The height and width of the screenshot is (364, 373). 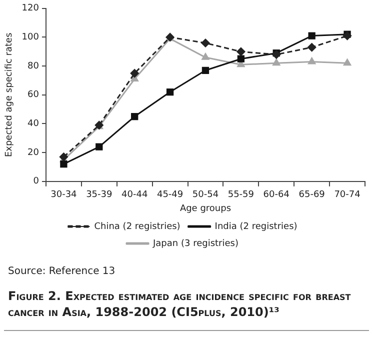 I want to click on x-tick-label: 45-49, so click(x=170, y=195).